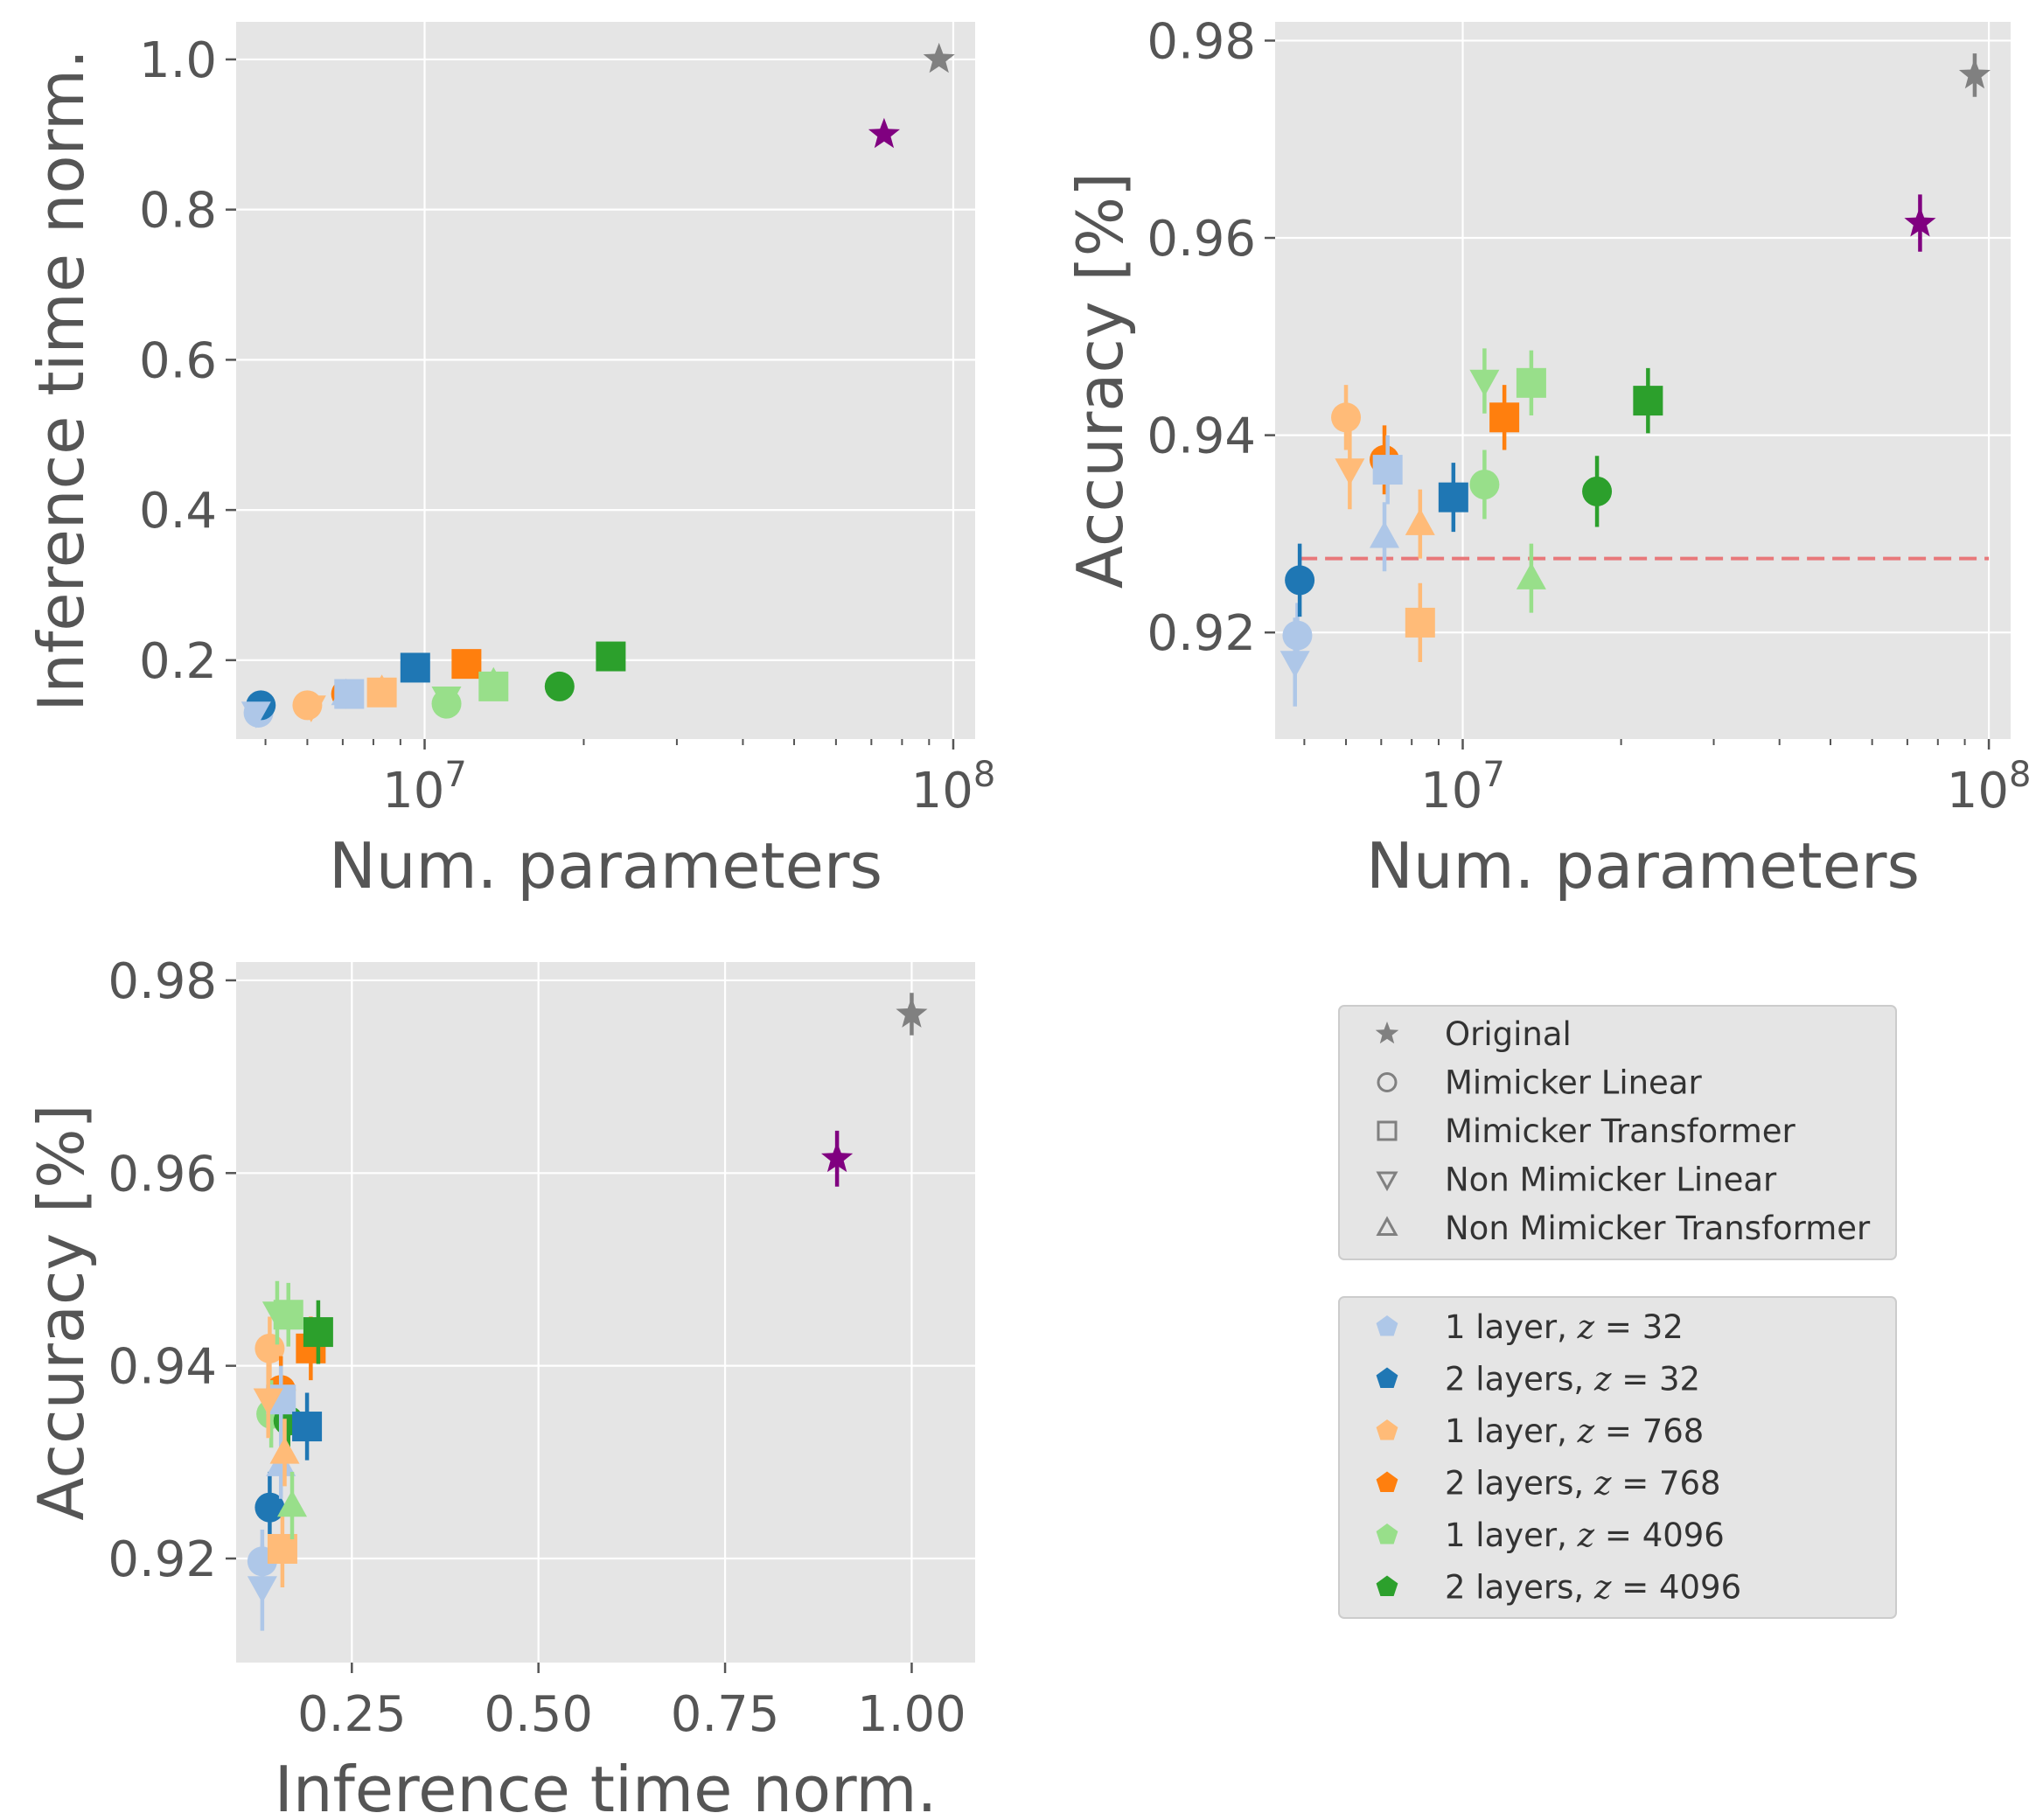 The width and height of the screenshot is (2036, 1820). I want to click on legend-label: 2 layers, z = 32, so click(1573, 1379).